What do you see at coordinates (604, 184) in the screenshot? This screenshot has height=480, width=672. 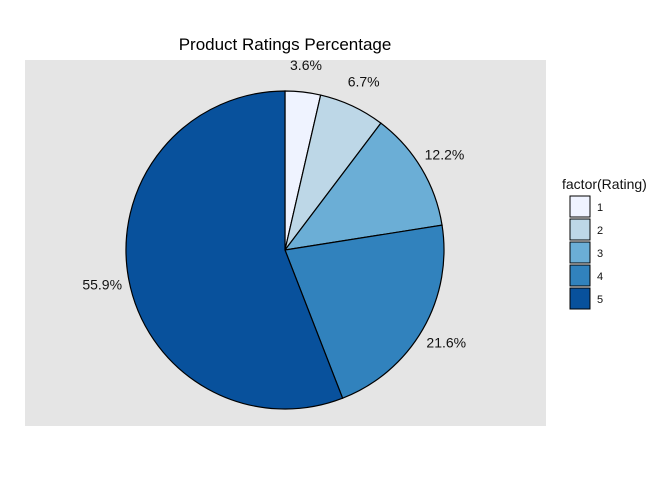 I see `legend-title: factor(Rating)` at bounding box center [604, 184].